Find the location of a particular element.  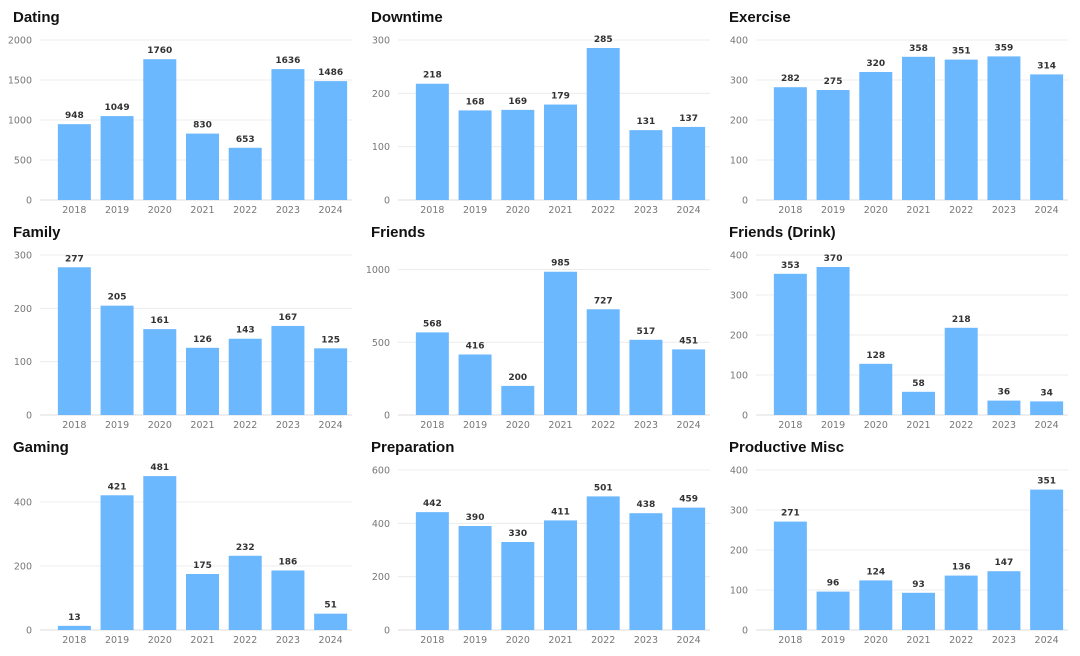

y-tick-label: 2000 is located at coordinates (20, 41).